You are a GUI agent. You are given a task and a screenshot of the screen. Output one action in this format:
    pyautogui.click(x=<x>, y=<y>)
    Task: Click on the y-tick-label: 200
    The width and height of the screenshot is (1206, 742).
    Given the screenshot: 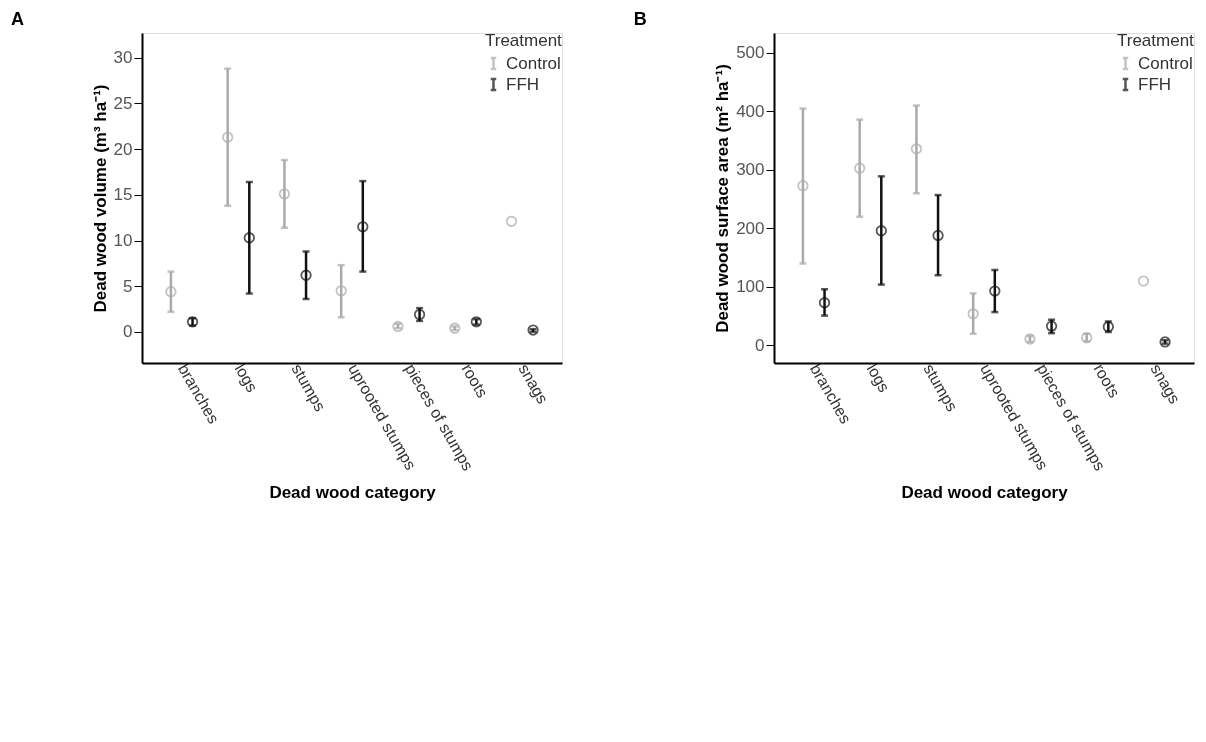 What is the action you would take?
    pyautogui.click(x=750, y=228)
    